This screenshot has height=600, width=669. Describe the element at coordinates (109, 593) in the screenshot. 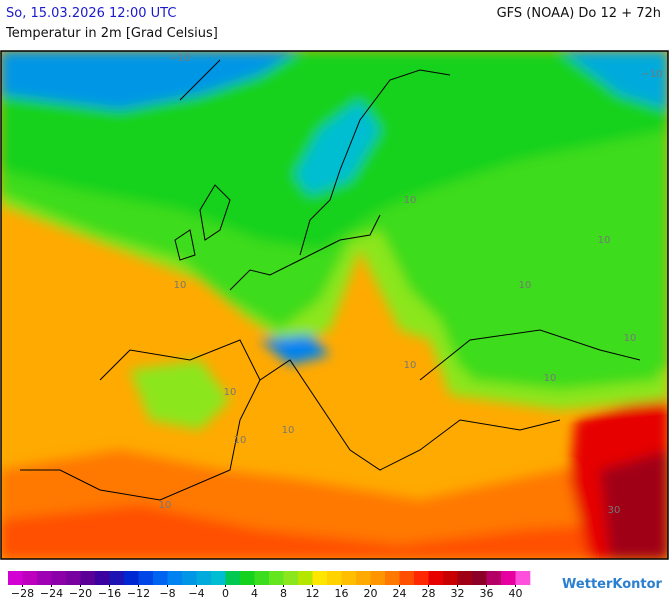

I see `colorbar-label: −16` at that location.